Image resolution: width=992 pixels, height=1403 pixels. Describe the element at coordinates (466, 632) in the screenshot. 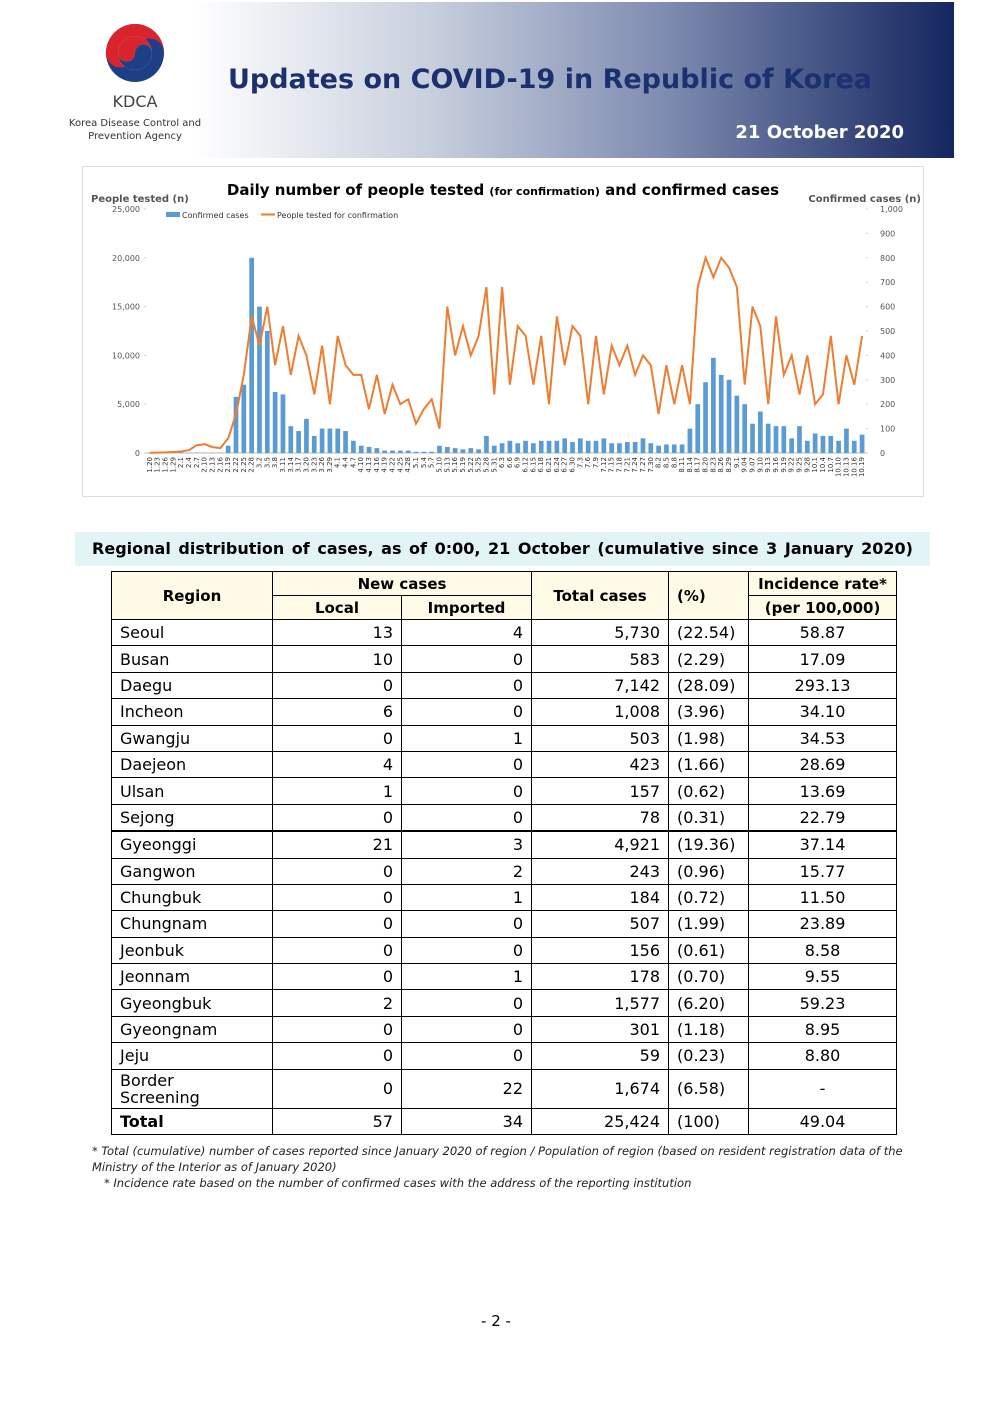

I see `value-cell: 4` at that location.